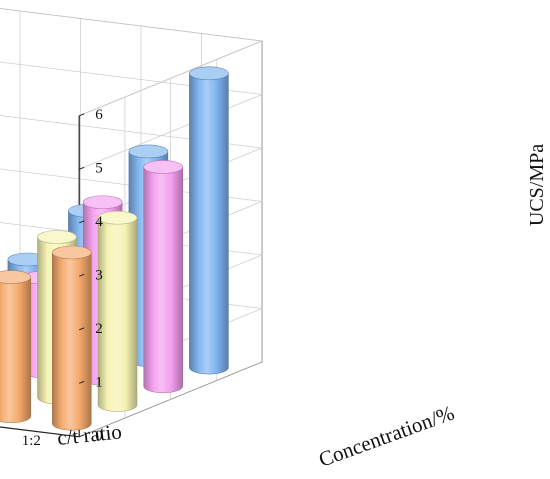 This screenshot has width=550, height=479. Describe the element at coordinates (537, 185) in the screenshot. I see `z-axis-title: UCS/MPa` at that location.